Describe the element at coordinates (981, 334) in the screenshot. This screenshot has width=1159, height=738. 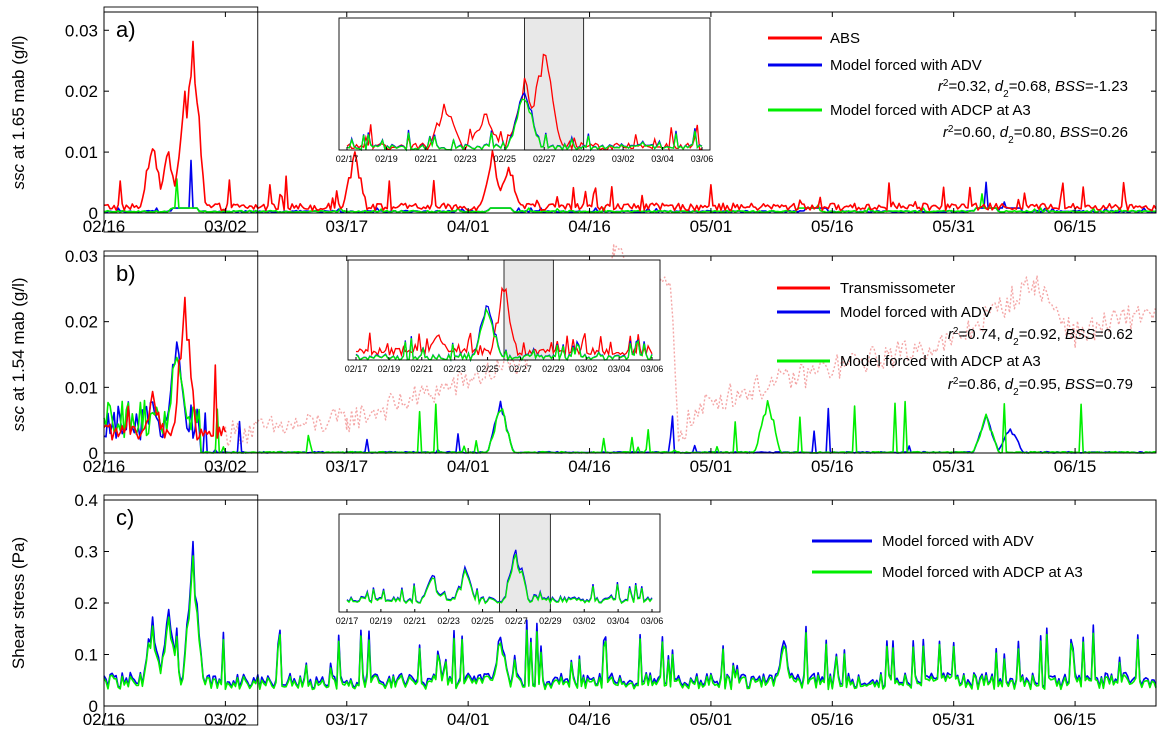
I see `legend-stats-part: 0.74` at that location.